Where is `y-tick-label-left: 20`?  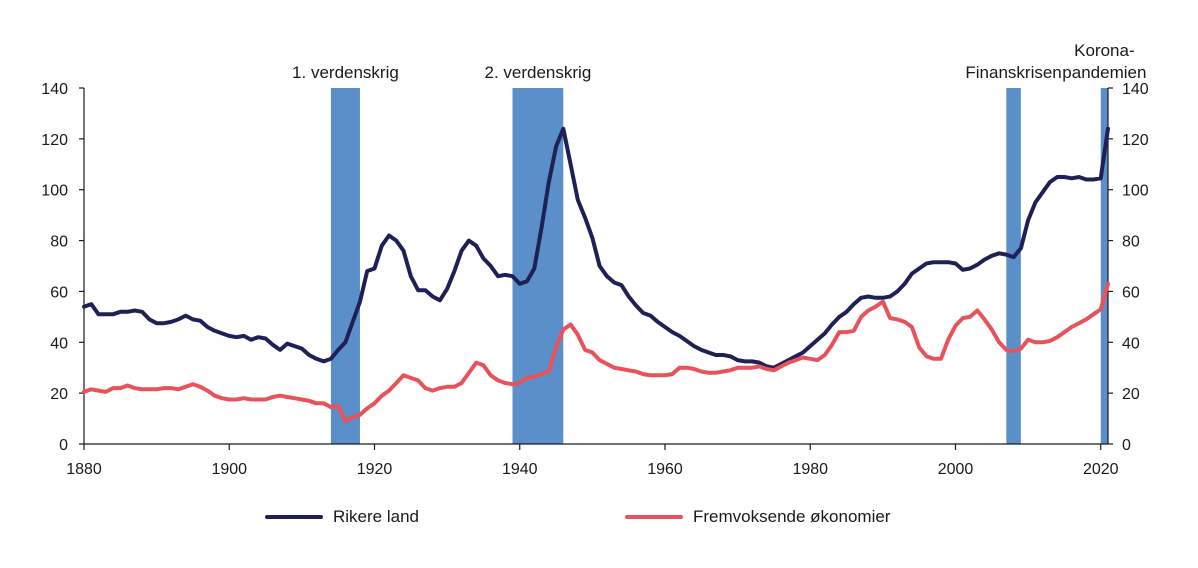 y-tick-label-left: 20 is located at coordinates (59, 394).